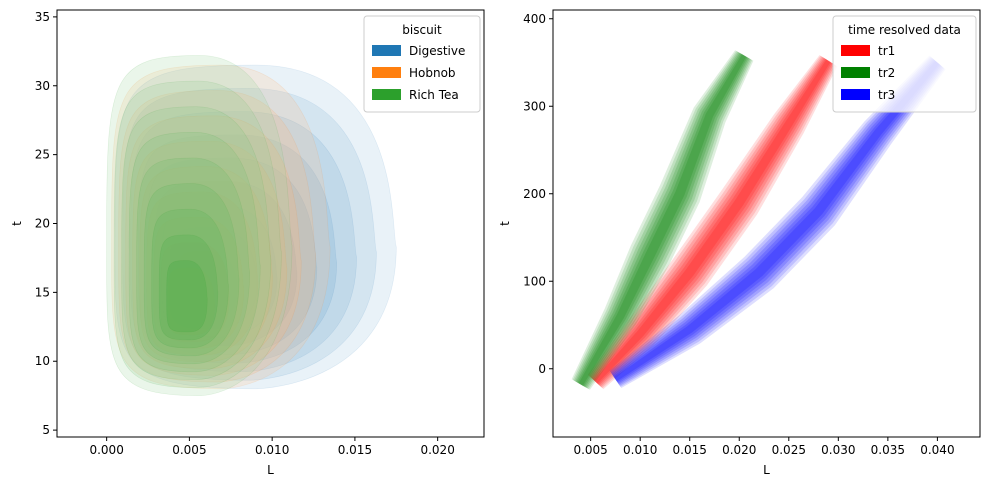 The width and height of the screenshot is (990, 490). What do you see at coordinates (590, 450) in the screenshot?
I see `x-tick-label: 0.005` at bounding box center [590, 450].